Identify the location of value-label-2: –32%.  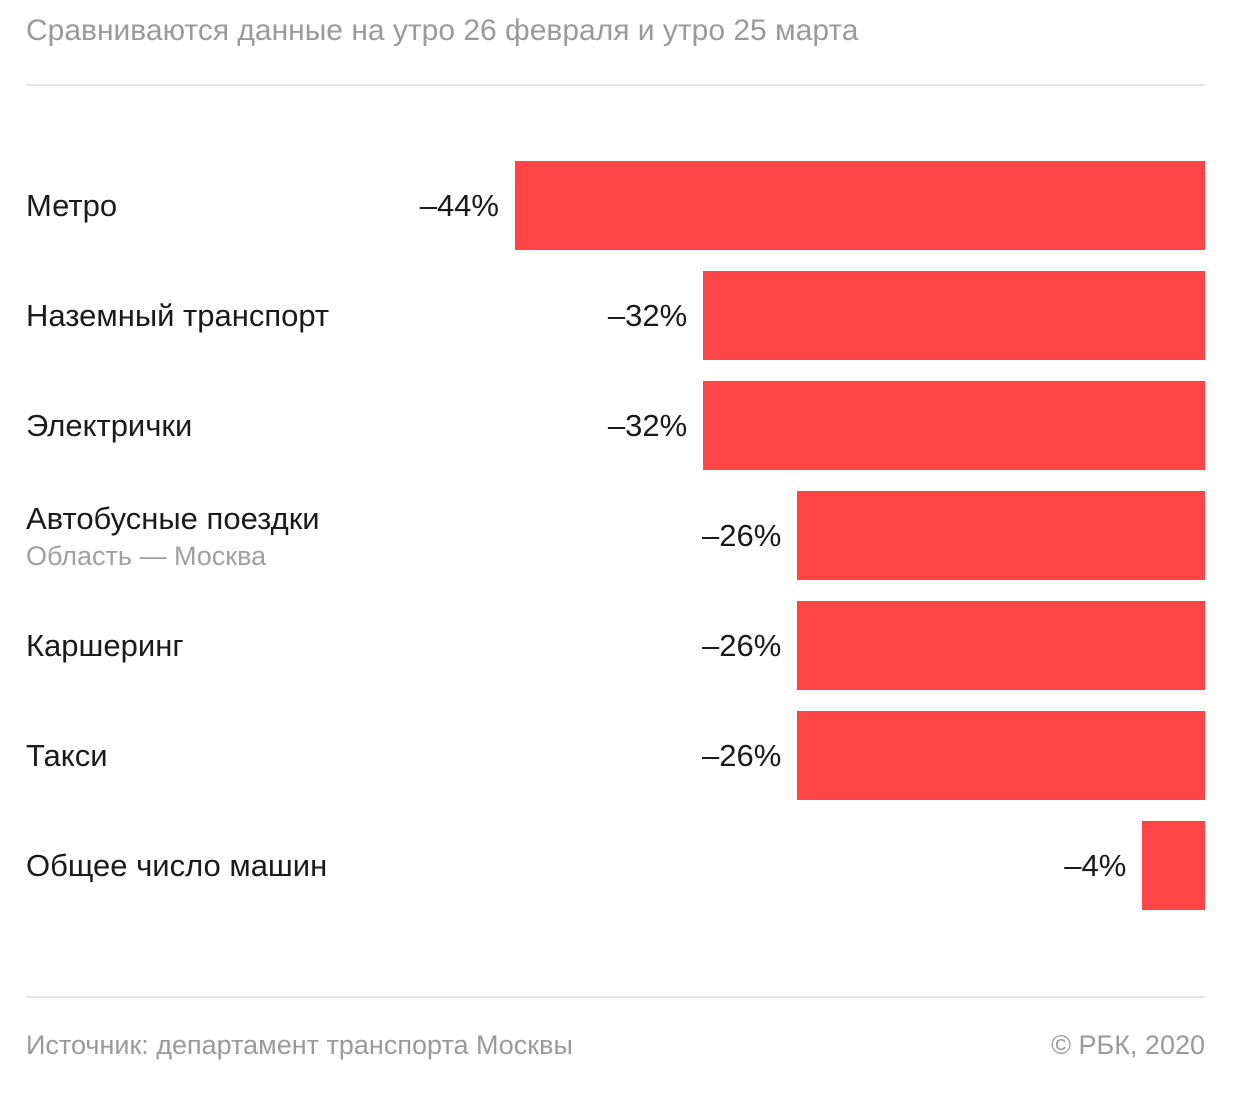
(647, 315).